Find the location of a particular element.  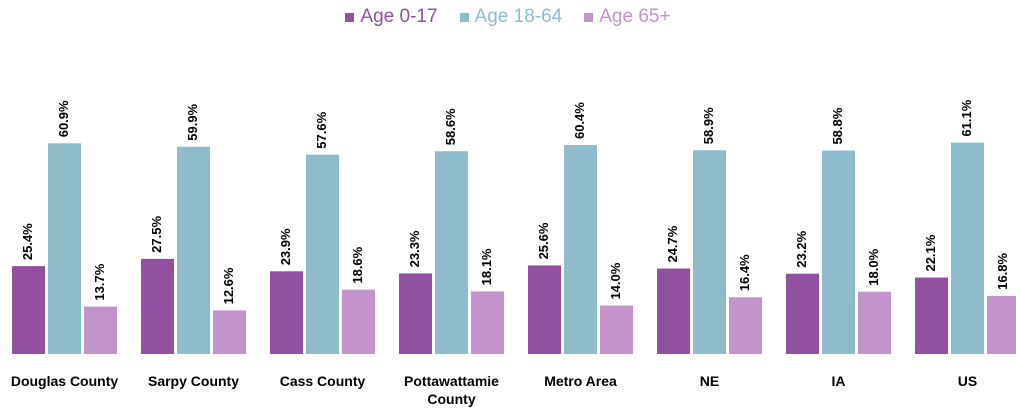

legend-item: Age 65+ is located at coordinates (627, 17).